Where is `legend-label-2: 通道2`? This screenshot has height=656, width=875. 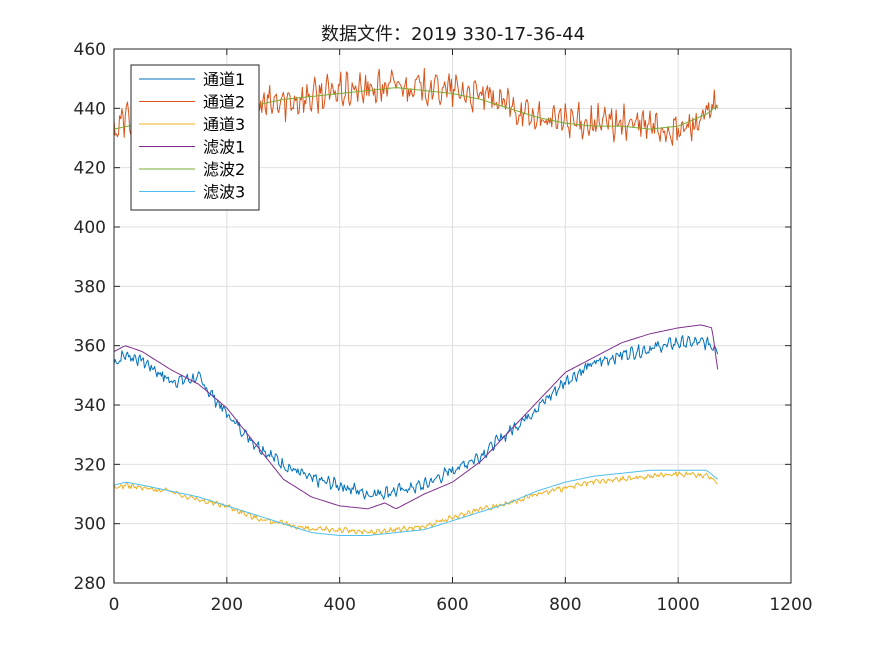
legend-label-2: 通道2 is located at coordinates (224, 102).